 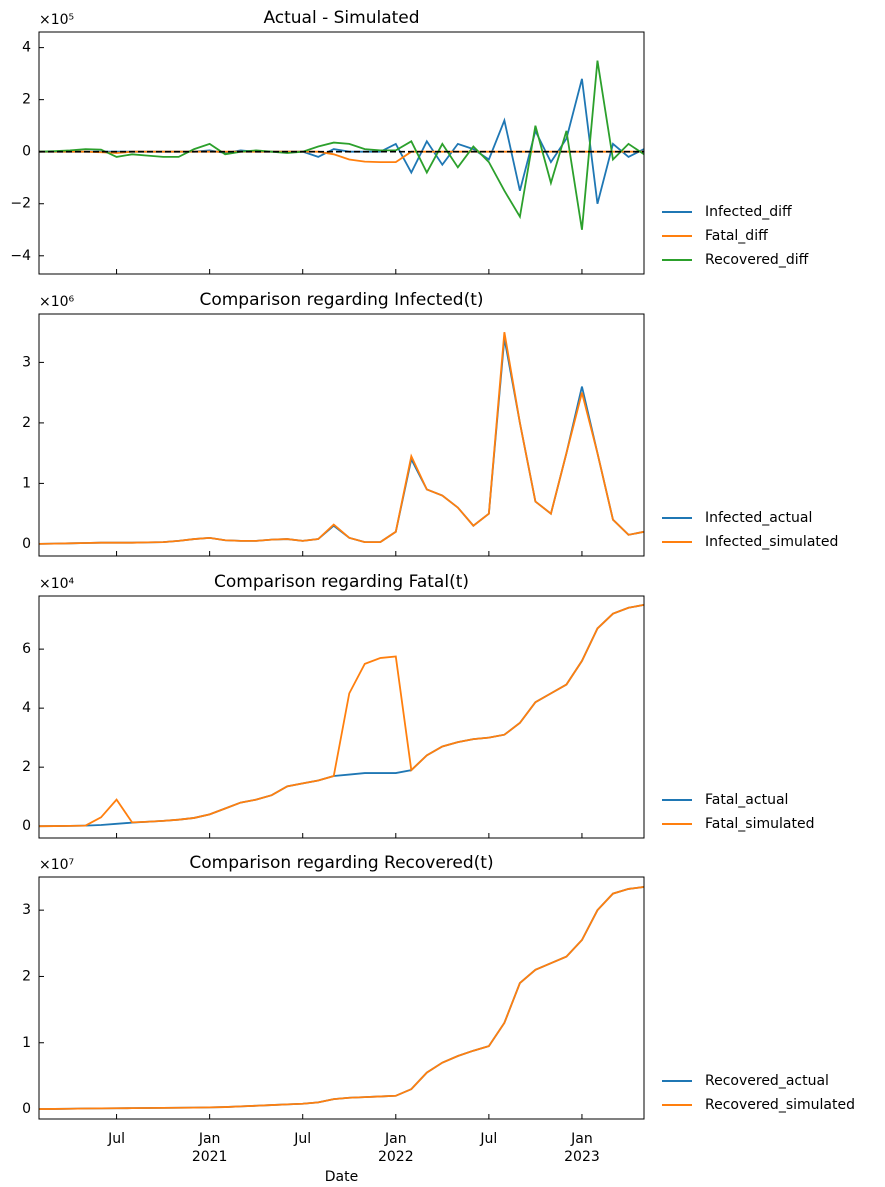 What do you see at coordinates (771, 542) in the screenshot?
I see `legend-label: Infected_simulated` at bounding box center [771, 542].